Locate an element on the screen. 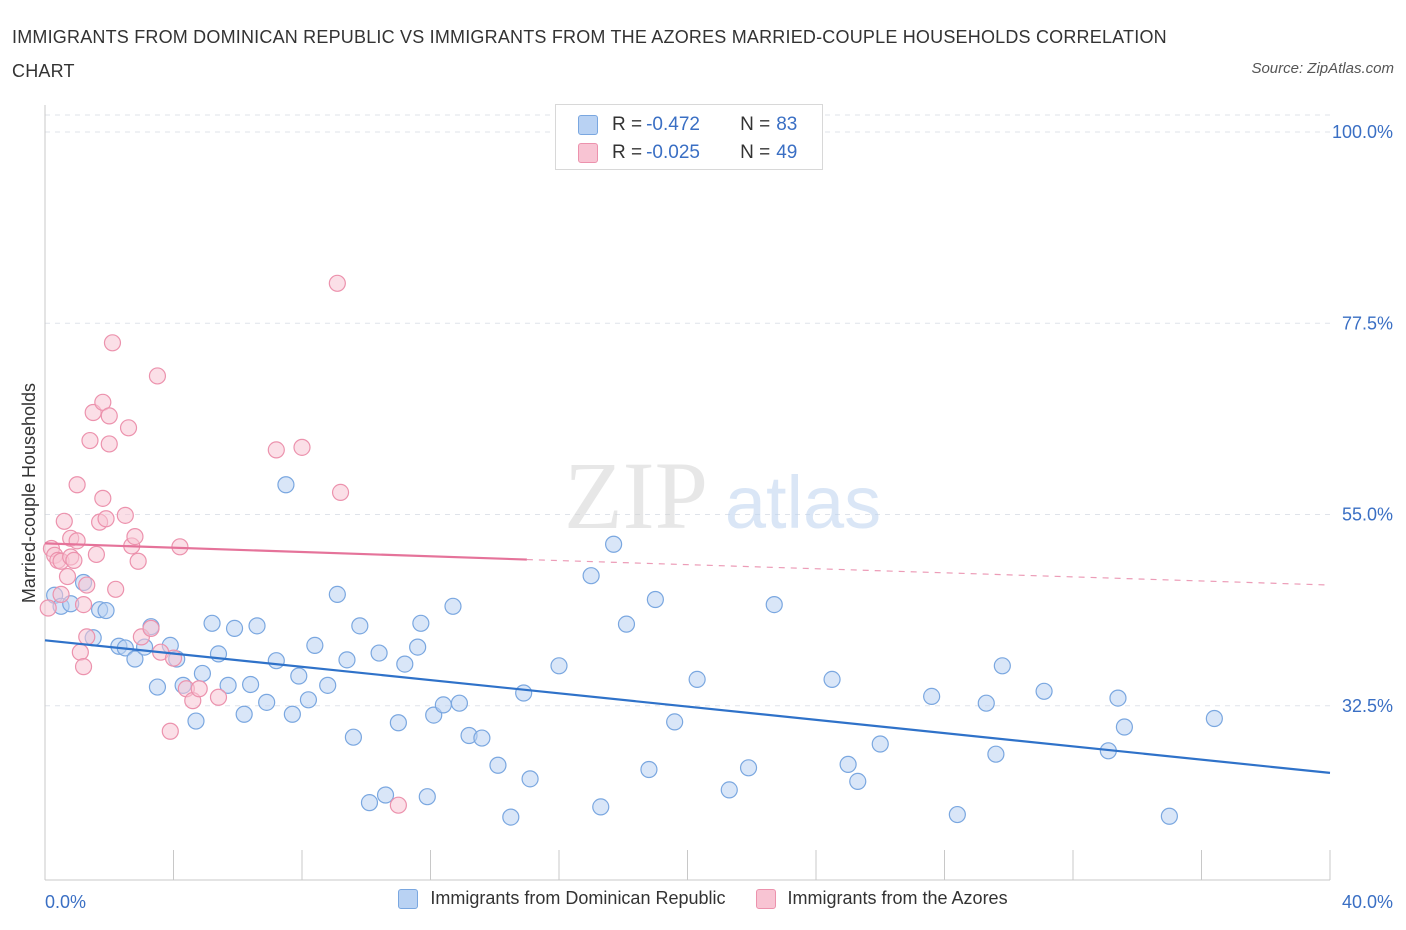  series-legend-azores: Immigrants from the Azores is located at coordinates (881, 898).